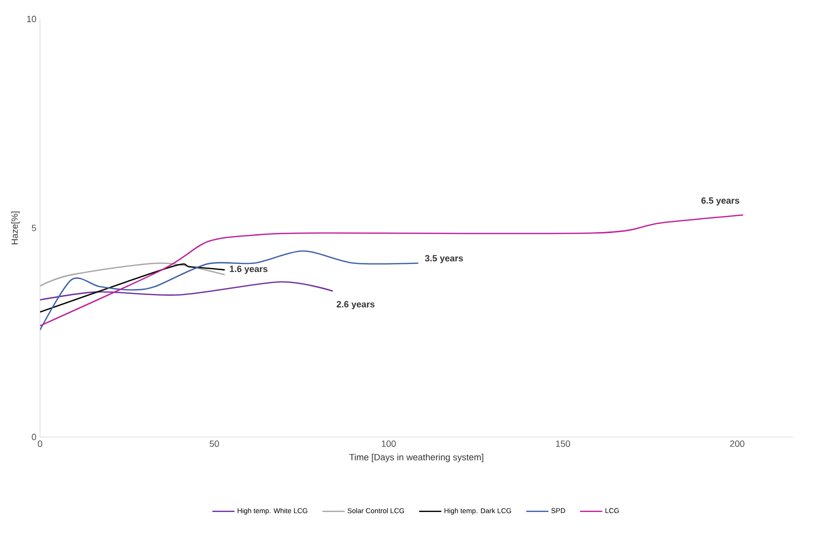 The height and width of the screenshot is (537, 813). I want to click on x-tick-label: 50, so click(214, 443).